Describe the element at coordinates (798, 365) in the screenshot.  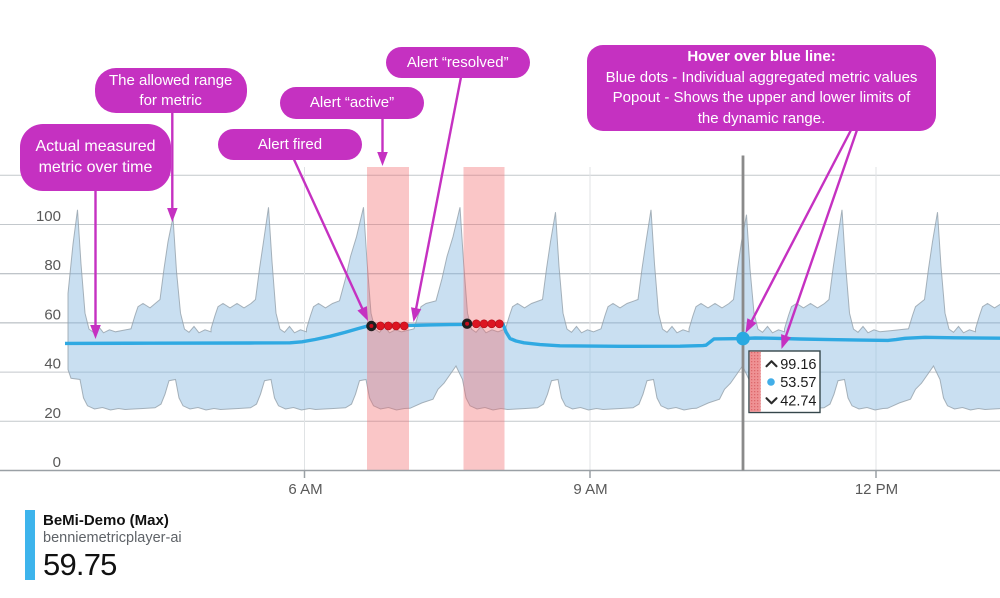
I see `svg-text: 99.16` at that location.